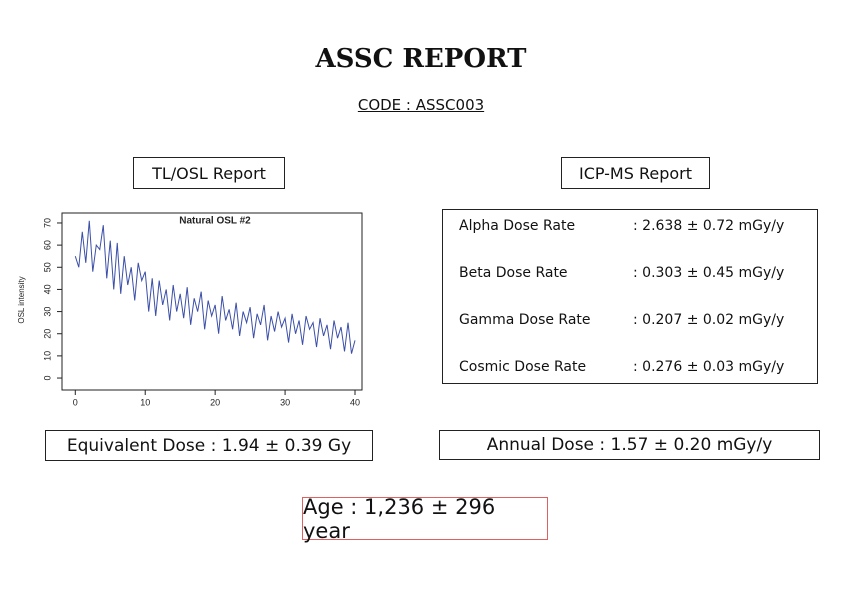  I want to click on dose-label: Cosmic Dose Rate, so click(523, 367).